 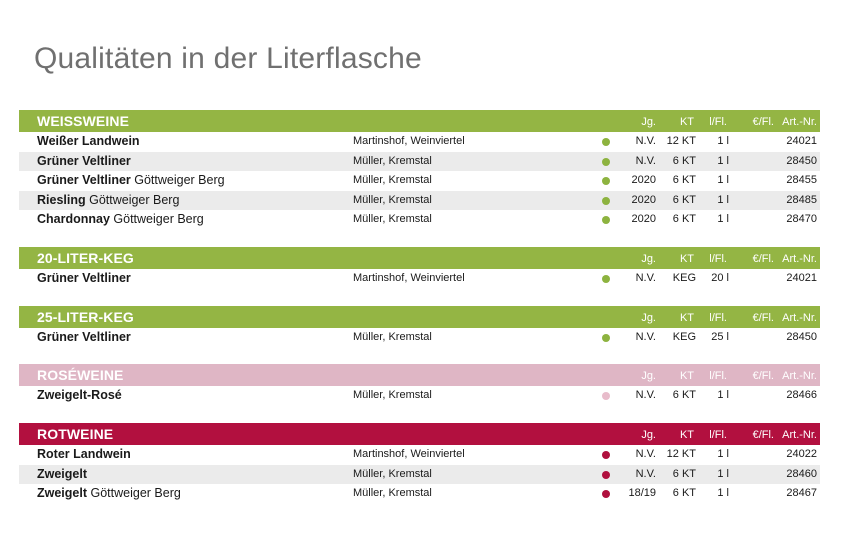 I want to click on section-header: 20-LITER-KEG Jg. KT l/Fl. €/Fl. Art.-Nr., so click(x=419, y=258).